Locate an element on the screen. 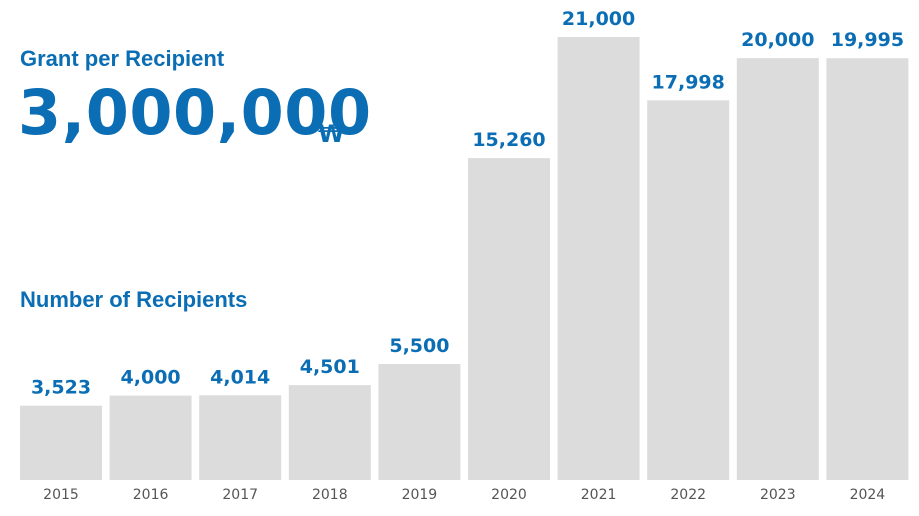 The width and height of the screenshot is (919, 516). bar-2015 is located at coordinates (61, 443).